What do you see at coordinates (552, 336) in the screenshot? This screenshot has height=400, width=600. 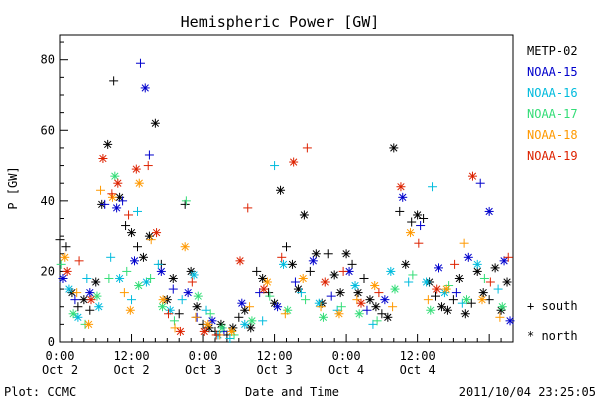 I see `marker-legend-north: * north` at bounding box center [552, 336].